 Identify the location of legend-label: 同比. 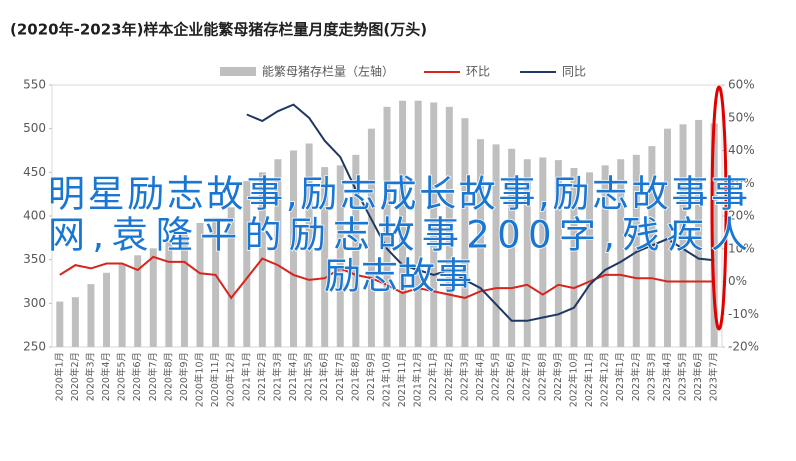
(574, 72).